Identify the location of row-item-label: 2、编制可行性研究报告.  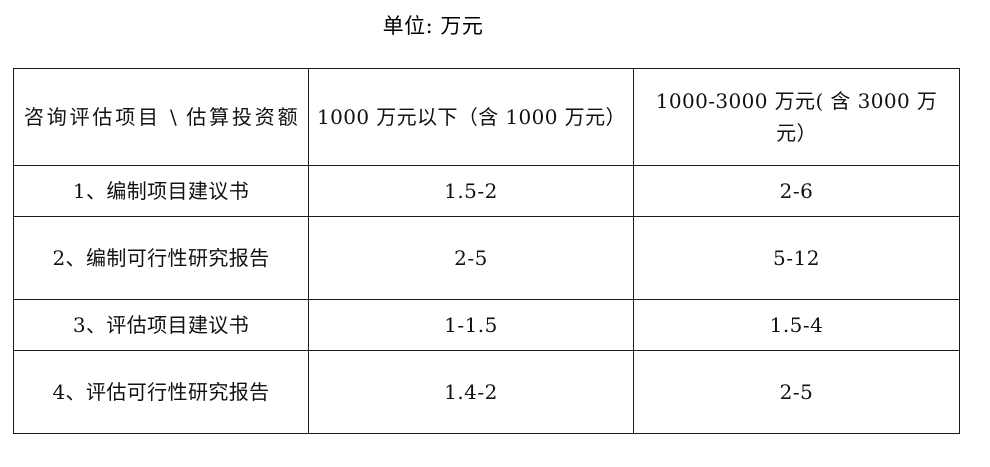
(161, 258).